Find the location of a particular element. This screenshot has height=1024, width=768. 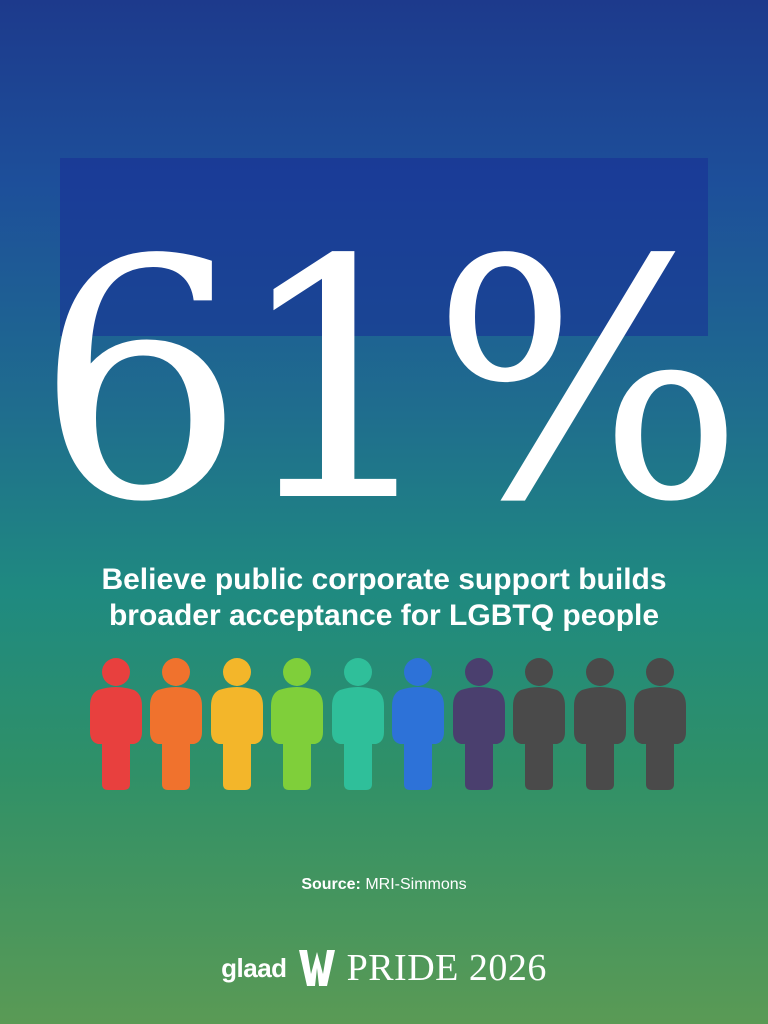

source-label: Source: is located at coordinates (331, 884).